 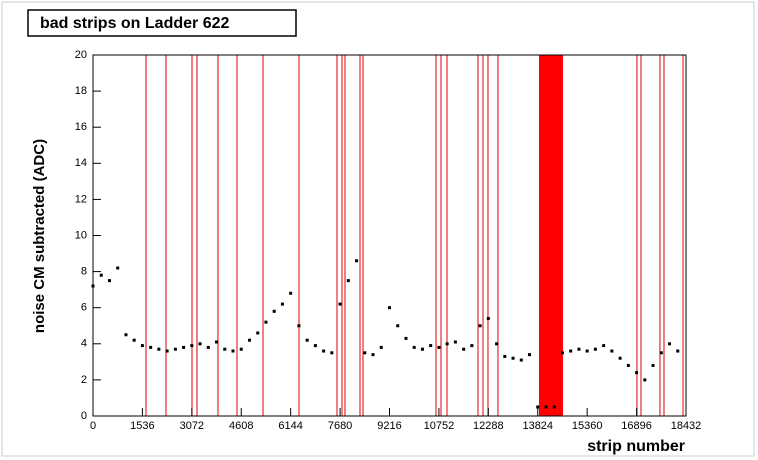 What do you see at coordinates (290, 426) in the screenshot?
I see `x-tick-label: 6144` at bounding box center [290, 426].